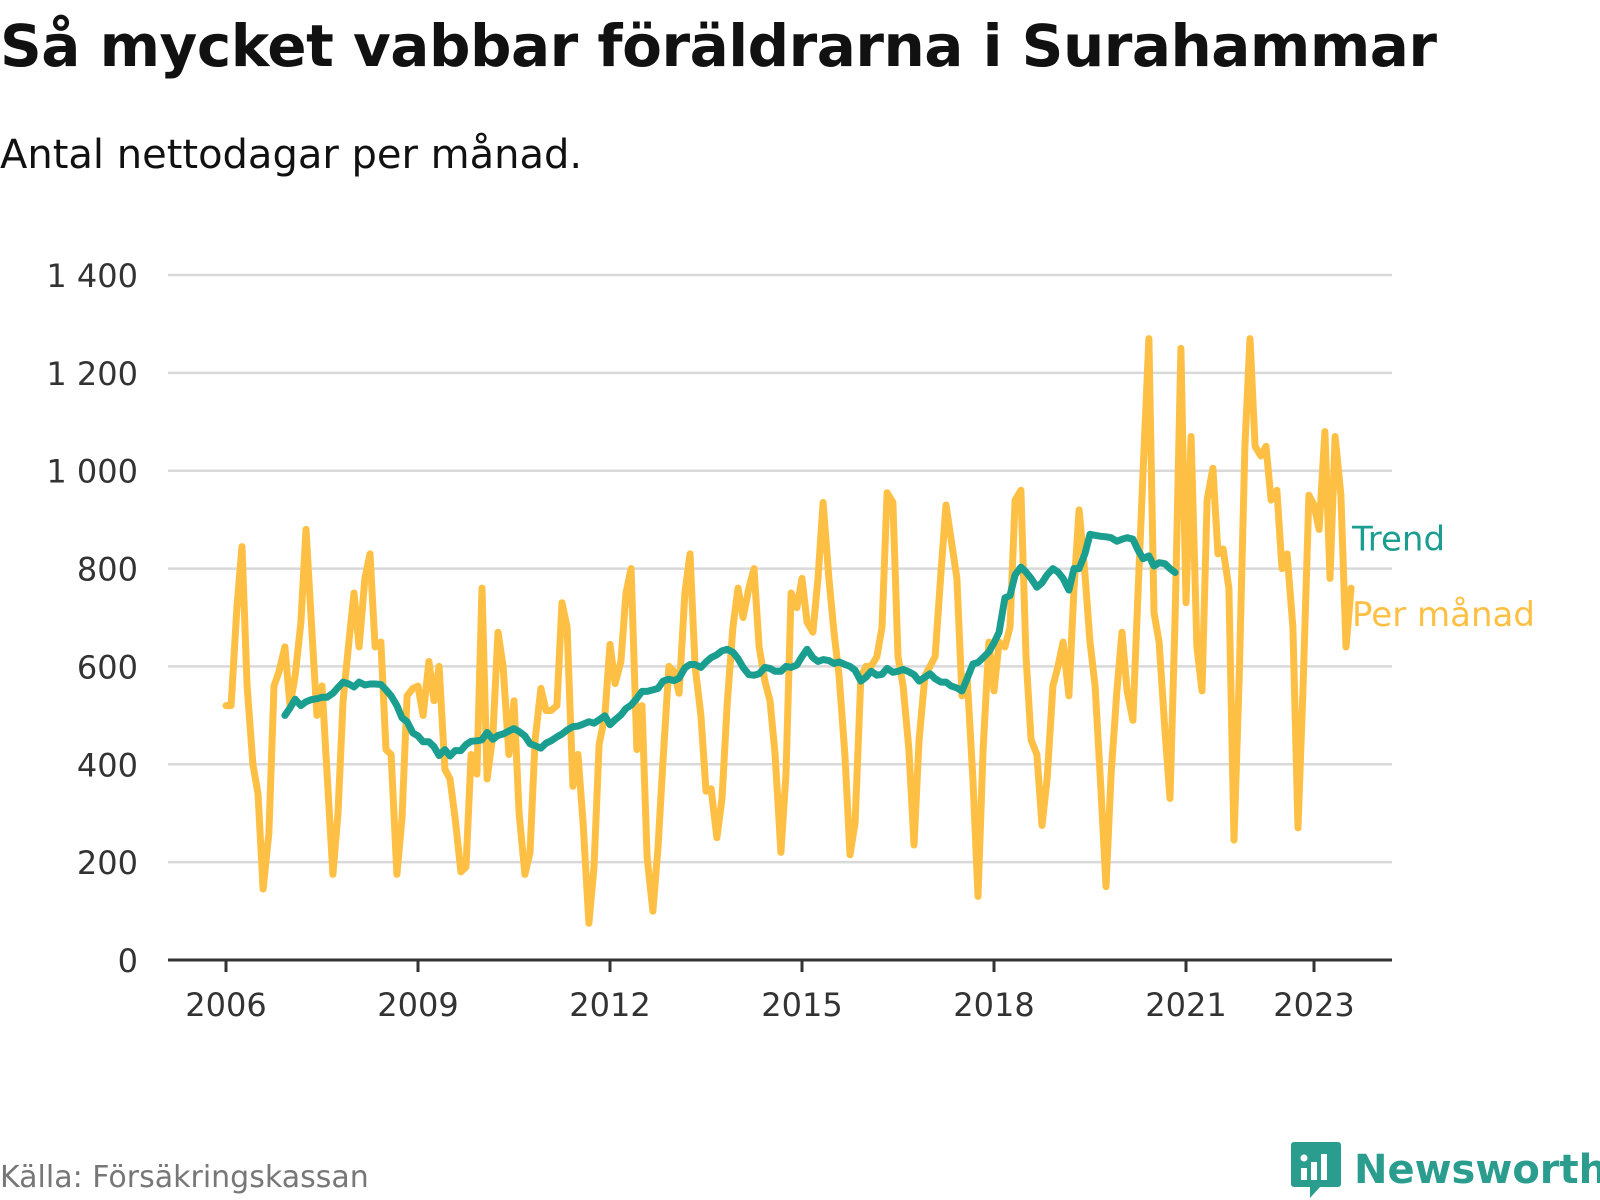  Describe the element at coordinates (92, 276) in the screenshot. I see `y-tick-label: 1 400` at that location.